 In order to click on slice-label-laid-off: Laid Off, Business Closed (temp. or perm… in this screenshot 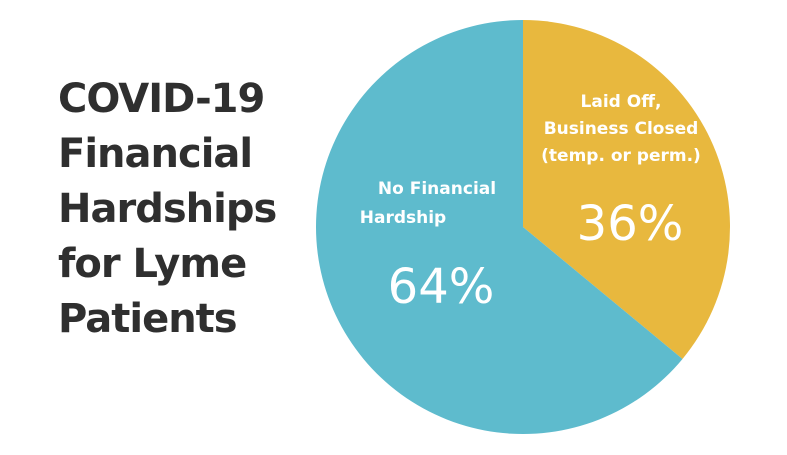, I will do `click(621, 172)`.